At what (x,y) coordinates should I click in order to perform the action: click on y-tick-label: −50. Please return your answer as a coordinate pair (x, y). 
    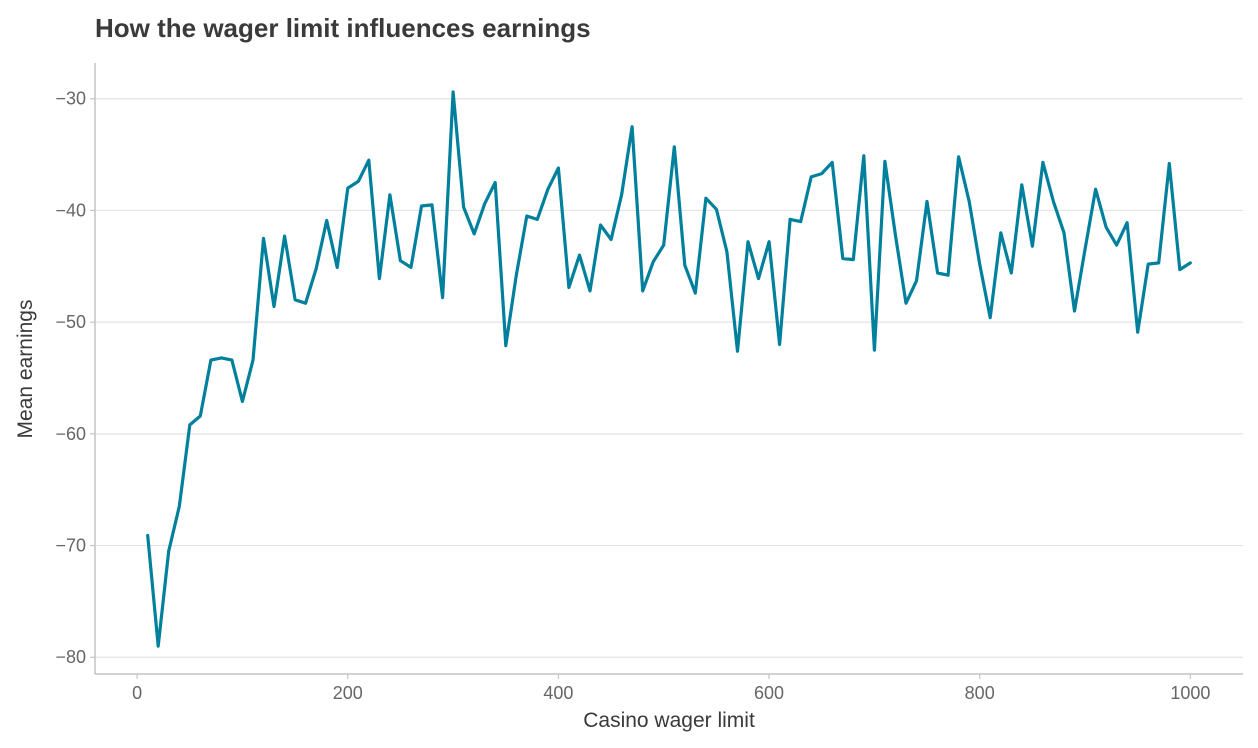
    Looking at the image, I should click on (70, 322).